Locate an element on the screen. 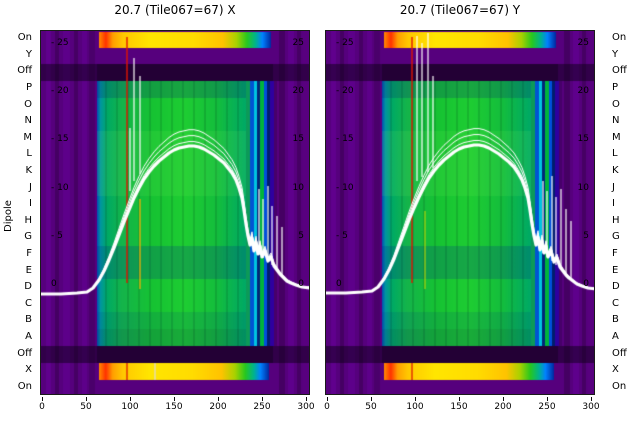 This screenshot has height=440, width=640. dipole-label-left: P is located at coordinates (28, 88).